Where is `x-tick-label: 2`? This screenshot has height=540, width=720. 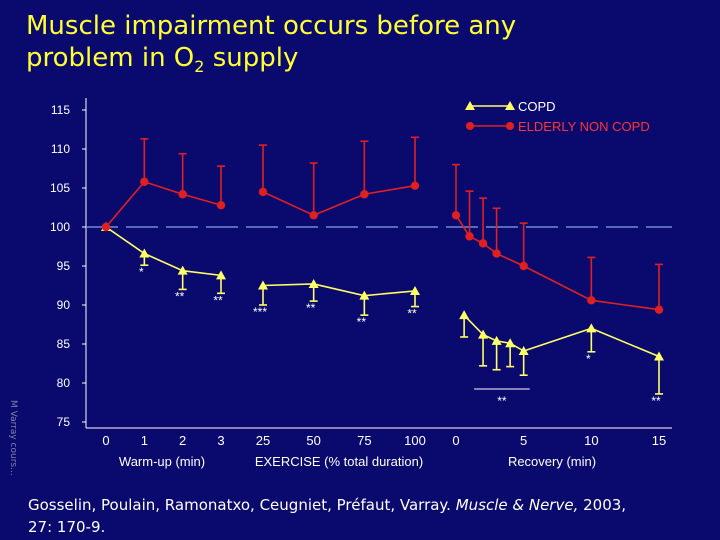
x-tick-label: 2 is located at coordinates (182, 440).